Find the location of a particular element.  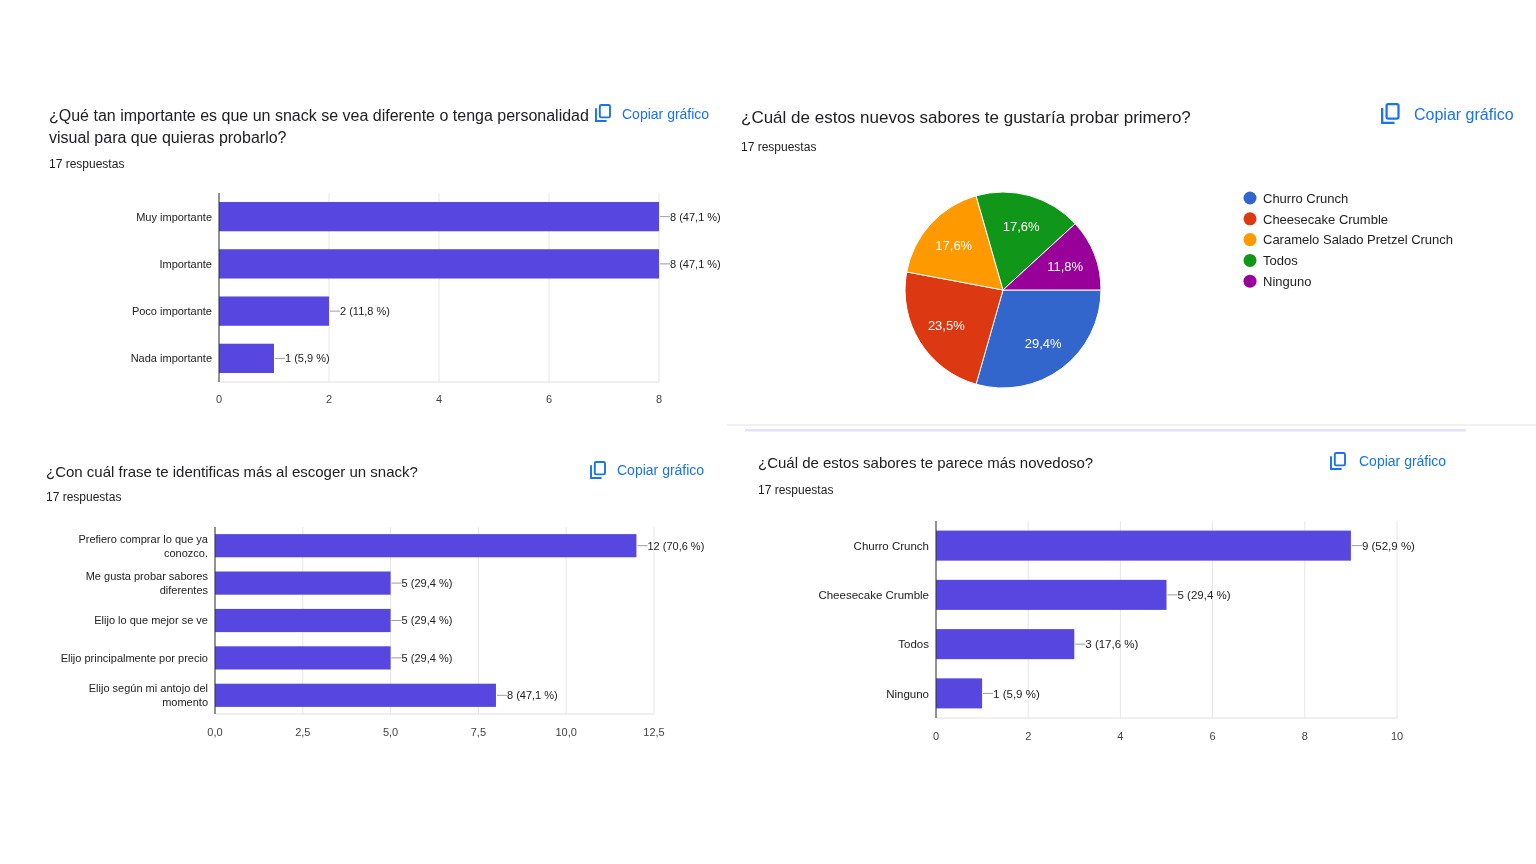

chart-title: ¿Con cuál frase te identificas más al escoger un snack? is located at coordinates (232, 471).